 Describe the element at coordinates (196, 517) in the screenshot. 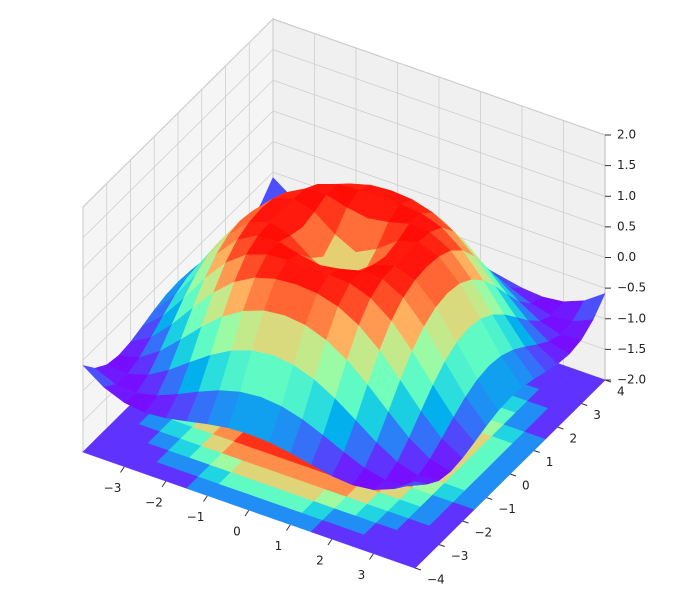

I see `x-tick-label: −1` at that location.